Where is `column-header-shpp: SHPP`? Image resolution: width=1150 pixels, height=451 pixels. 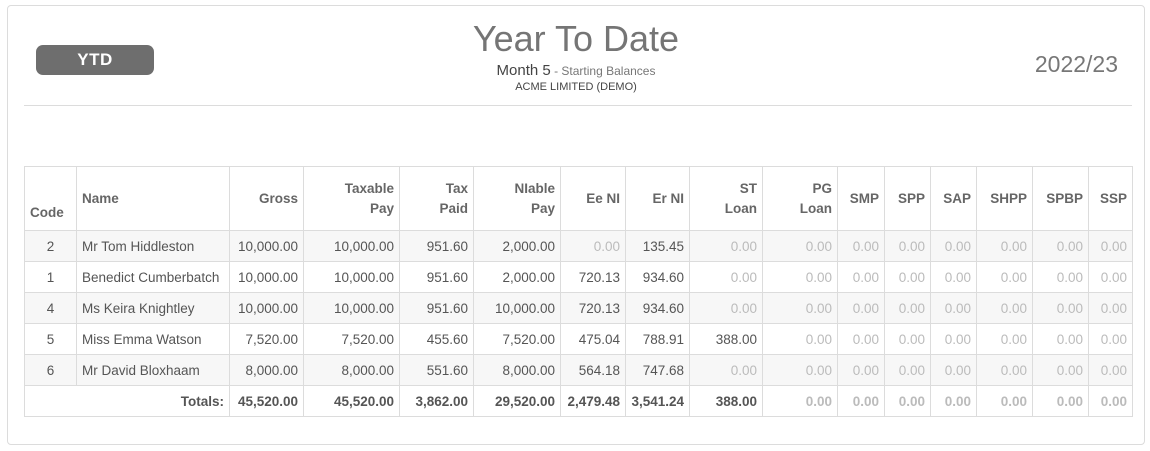 column-header-shpp: SHPP is located at coordinates (1004, 198).